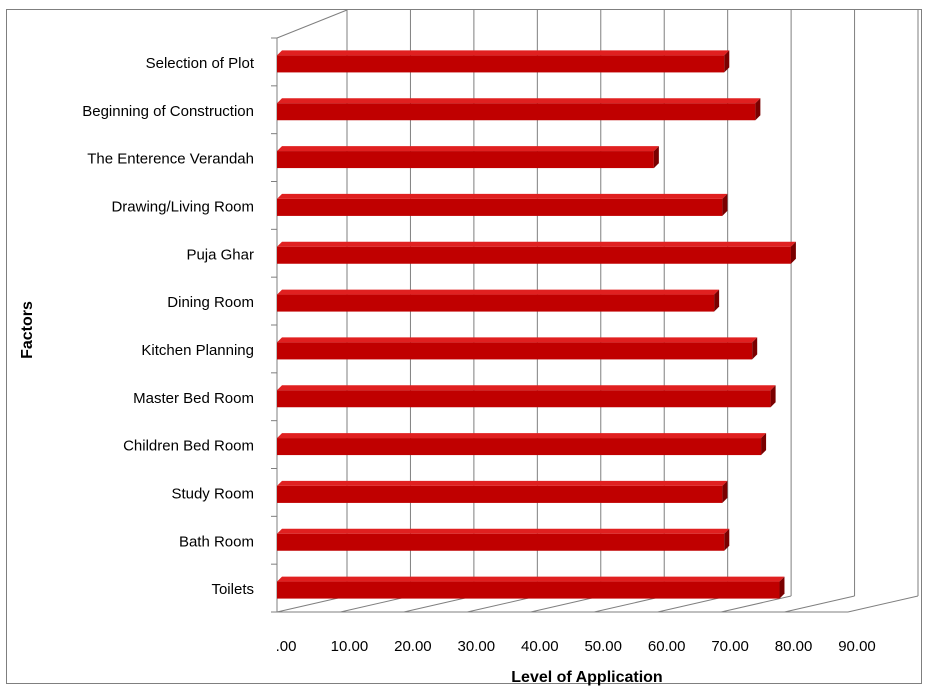 The height and width of the screenshot is (686, 928). Describe the element at coordinates (667, 646) in the screenshot. I see `x-tick-label: 60.00` at that location.